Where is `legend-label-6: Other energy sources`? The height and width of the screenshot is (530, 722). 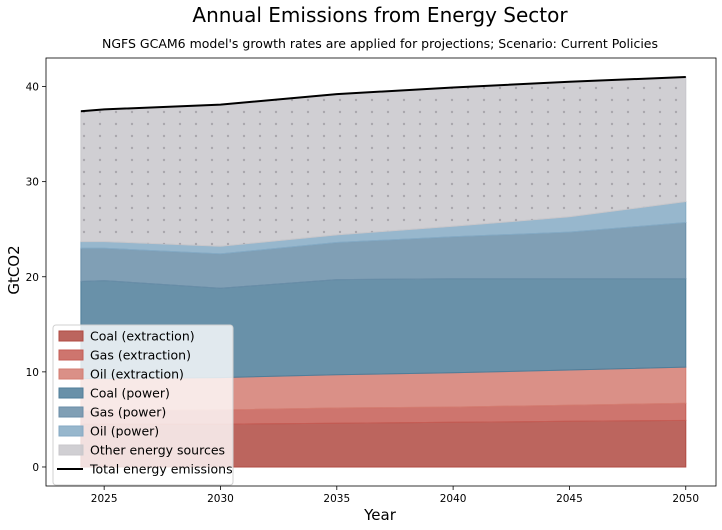
legend-label-6: Other energy sources is located at coordinates (157, 450).